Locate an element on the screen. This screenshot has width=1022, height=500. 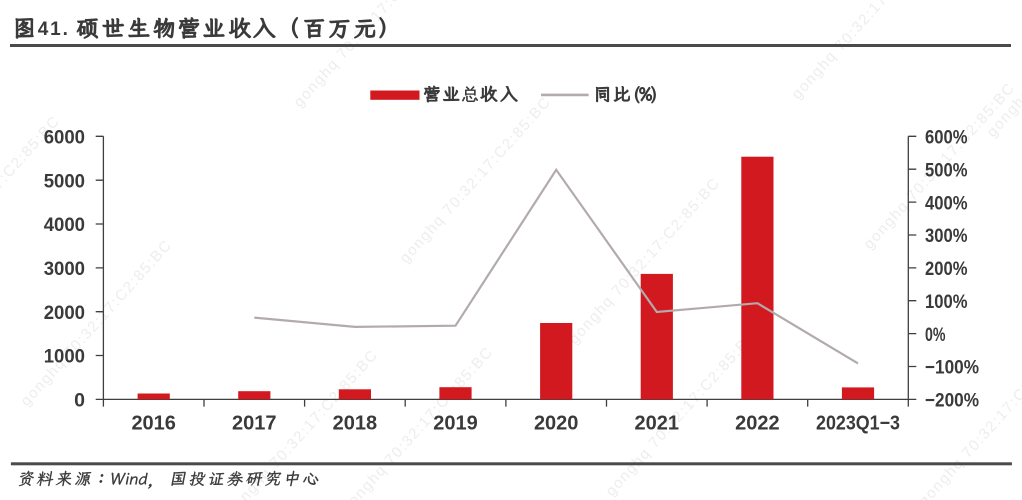
svg-text: 2000 is located at coordinates (64, 313).